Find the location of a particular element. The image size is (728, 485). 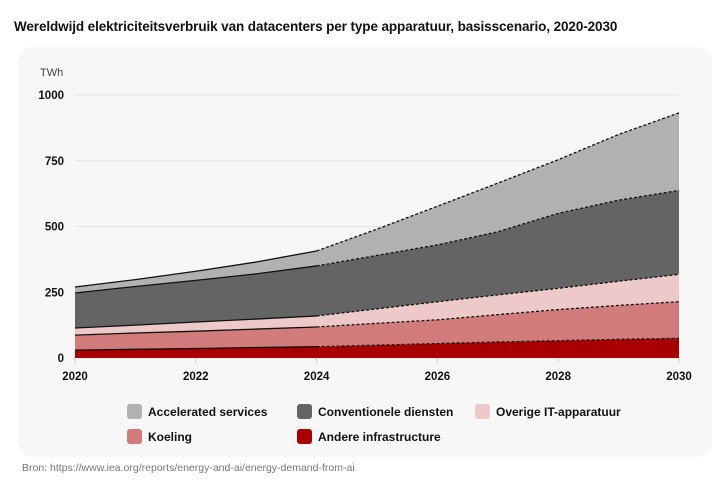

line-projection-koeling is located at coordinates (498, 314).